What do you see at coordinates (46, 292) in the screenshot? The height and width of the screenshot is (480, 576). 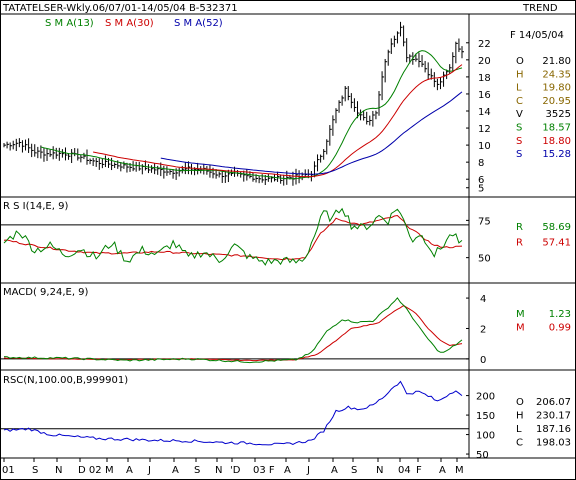 I see `macd-panel-label: MACD( 9,24,E, 9)` at bounding box center [46, 292].